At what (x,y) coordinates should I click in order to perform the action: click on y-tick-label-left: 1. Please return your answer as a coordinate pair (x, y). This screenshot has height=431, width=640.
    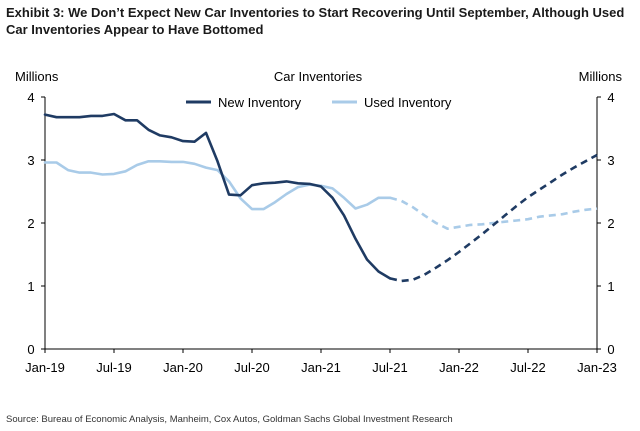
    Looking at the image, I should click on (30, 286).